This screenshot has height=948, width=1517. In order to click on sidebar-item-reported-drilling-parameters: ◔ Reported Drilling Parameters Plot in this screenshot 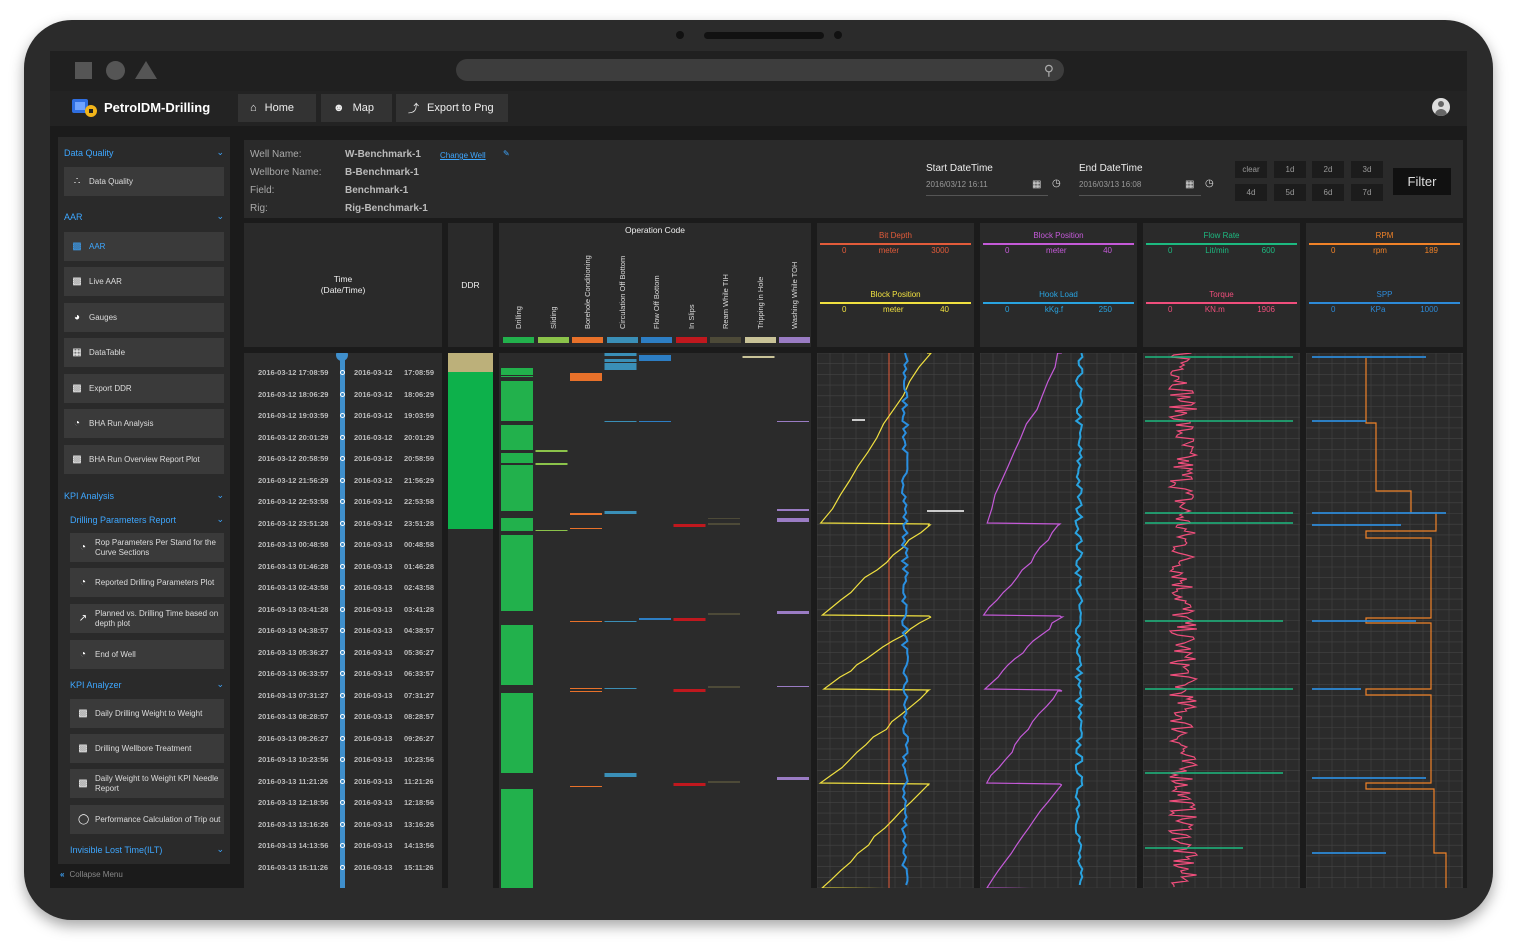, I will do `click(147, 582)`.